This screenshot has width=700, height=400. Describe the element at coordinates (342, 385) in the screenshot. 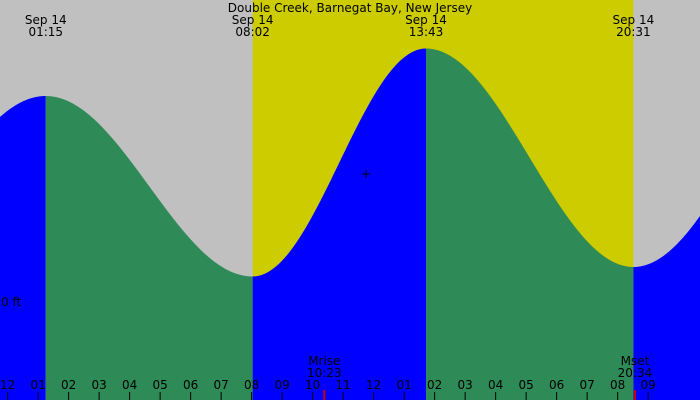

I see `hour-tick-label: 11` at that location.